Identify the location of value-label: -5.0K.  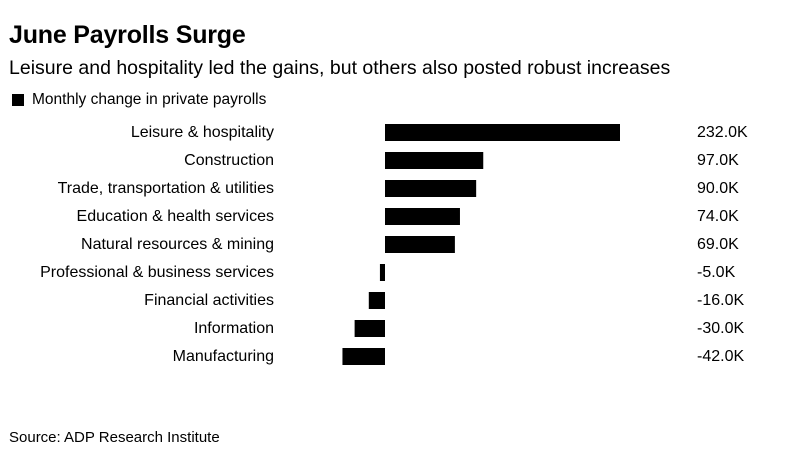
(716, 272).